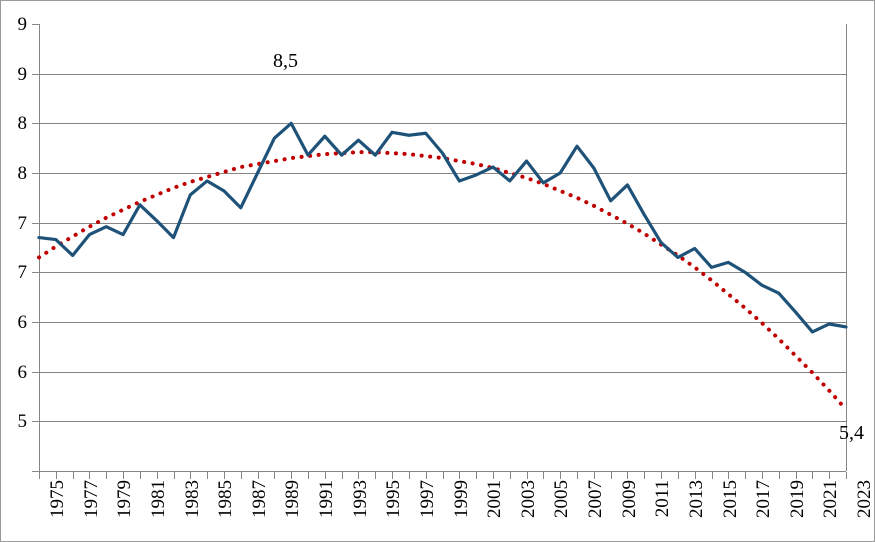  What do you see at coordinates (696, 499) in the screenshot?
I see `x-tick-label: 2013` at bounding box center [696, 499].